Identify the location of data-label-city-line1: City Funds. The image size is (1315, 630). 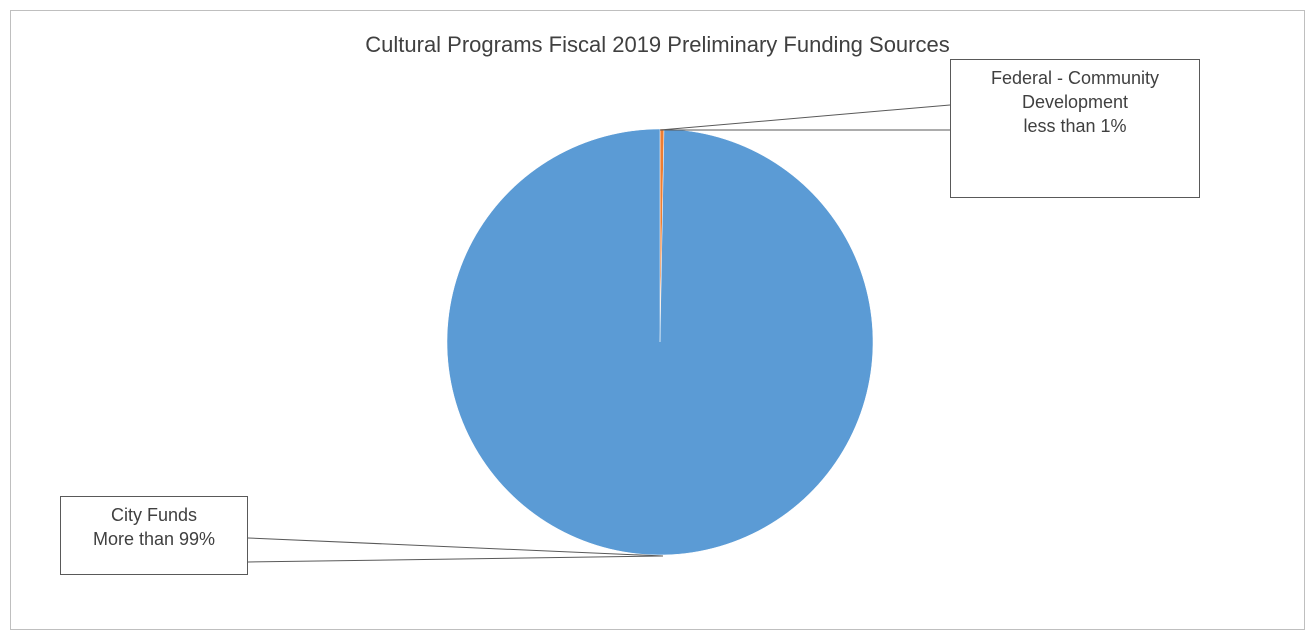
(154, 515).